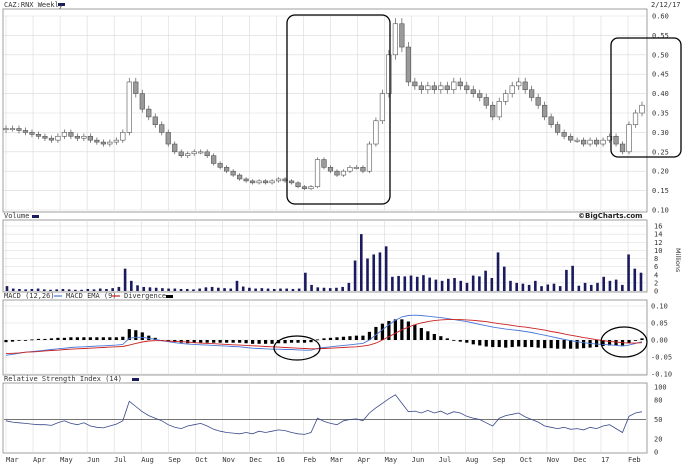 The height and width of the screenshot is (465, 684). What do you see at coordinates (659, 307) in the screenshot?
I see `macd-tick-label: 0.10` at bounding box center [659, 307].